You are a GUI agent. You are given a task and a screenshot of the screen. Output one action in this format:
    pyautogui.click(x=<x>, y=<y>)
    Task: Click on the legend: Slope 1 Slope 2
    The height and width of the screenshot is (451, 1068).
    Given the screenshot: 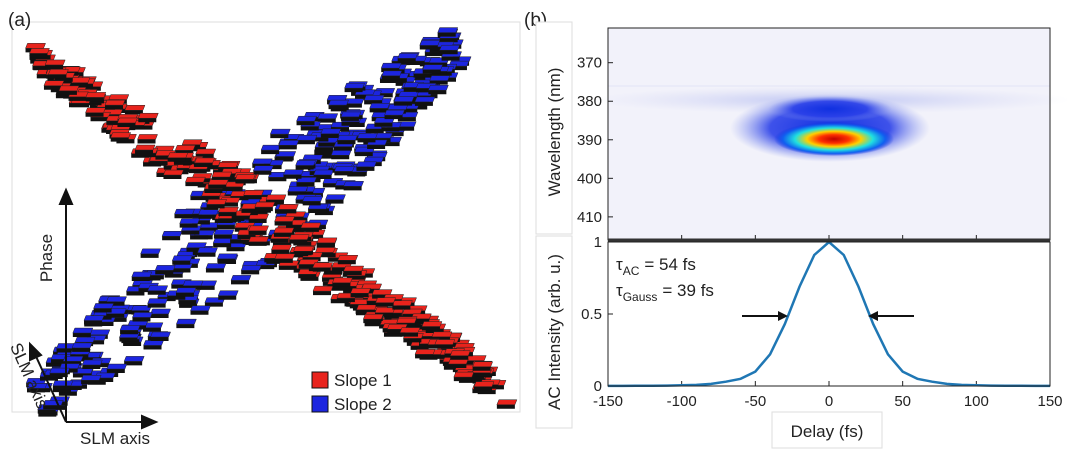 What is the action you would take?
    pyautogui.click(x=351, y=392)
    